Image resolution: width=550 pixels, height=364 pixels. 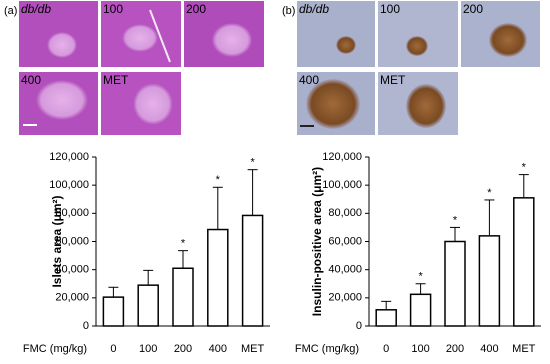 I want to click on panel-label: (a), so click(x=10, y=11).